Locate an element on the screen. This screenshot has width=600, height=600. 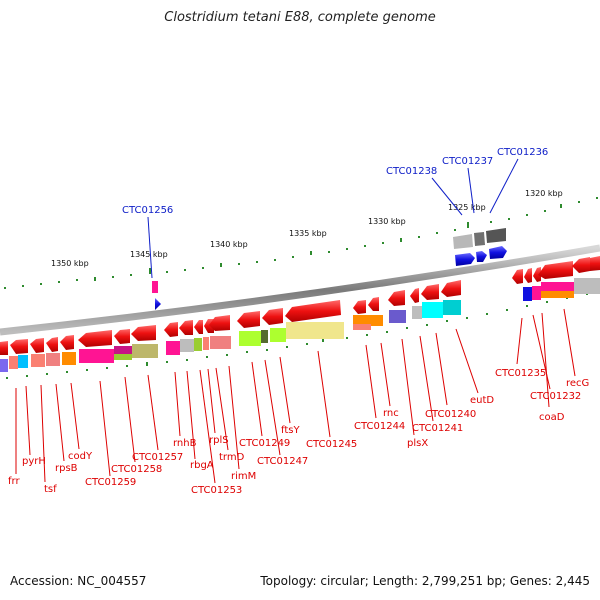
gene-label: codY is located at coordinates (80, 456).